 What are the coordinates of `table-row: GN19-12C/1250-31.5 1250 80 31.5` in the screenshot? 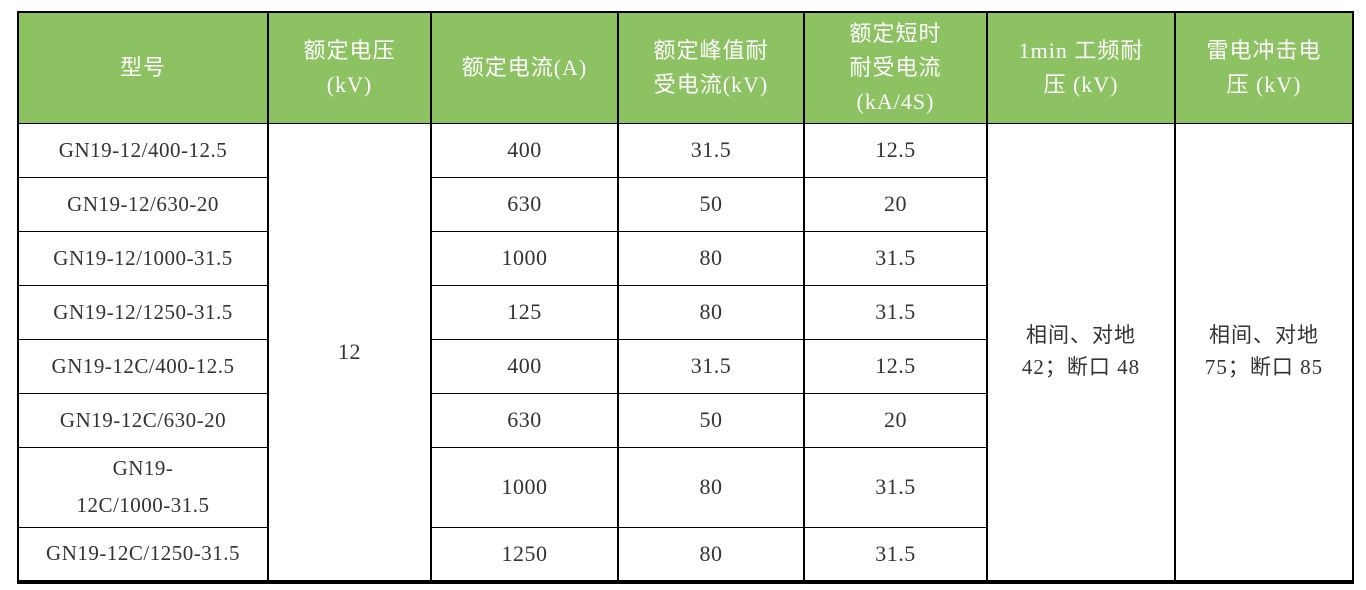 It's located at (685, 555).